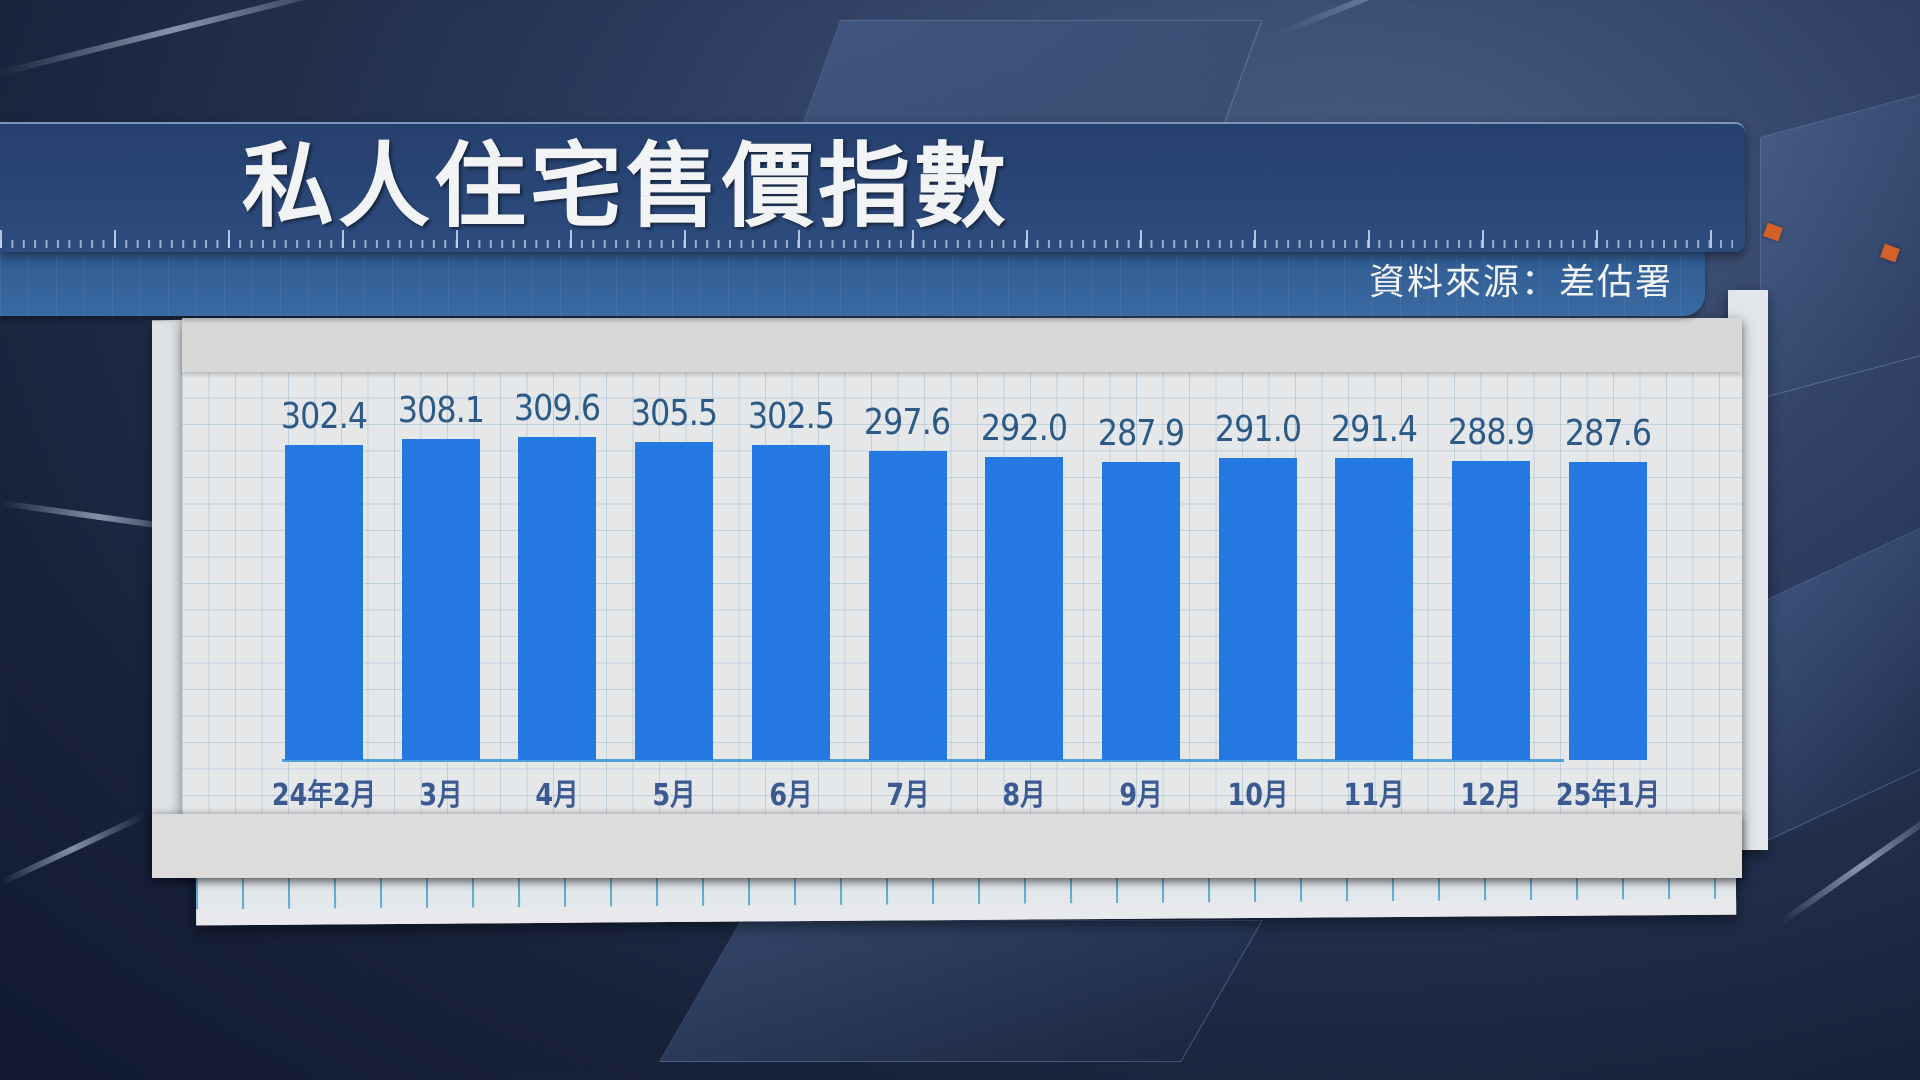 The width and height of the screenshot is (1920, 1080). What do you see at coordinates (1374, 429) in the screenshot?
I see `bar-value-label: 291.4` at bounding box center [1374, 429].